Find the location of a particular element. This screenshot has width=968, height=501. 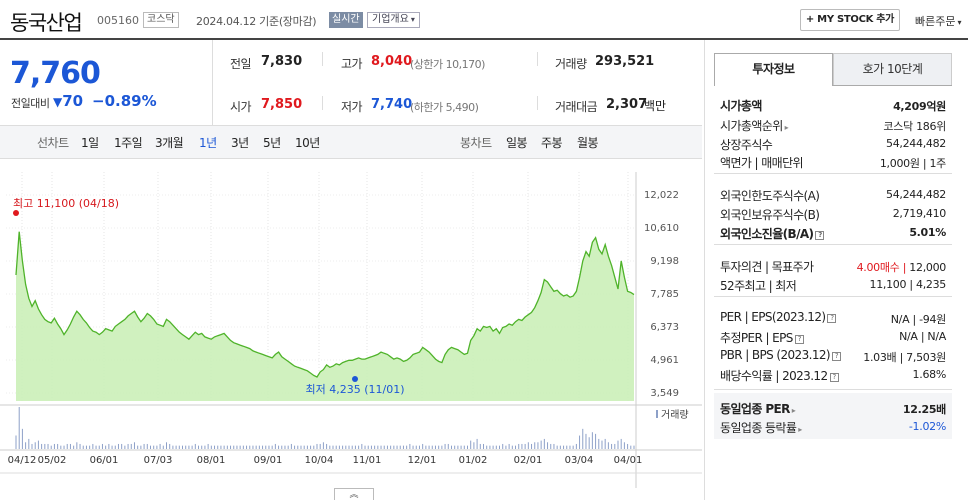

y-tick-label: 3,549 is located at coordinates (664, 393).